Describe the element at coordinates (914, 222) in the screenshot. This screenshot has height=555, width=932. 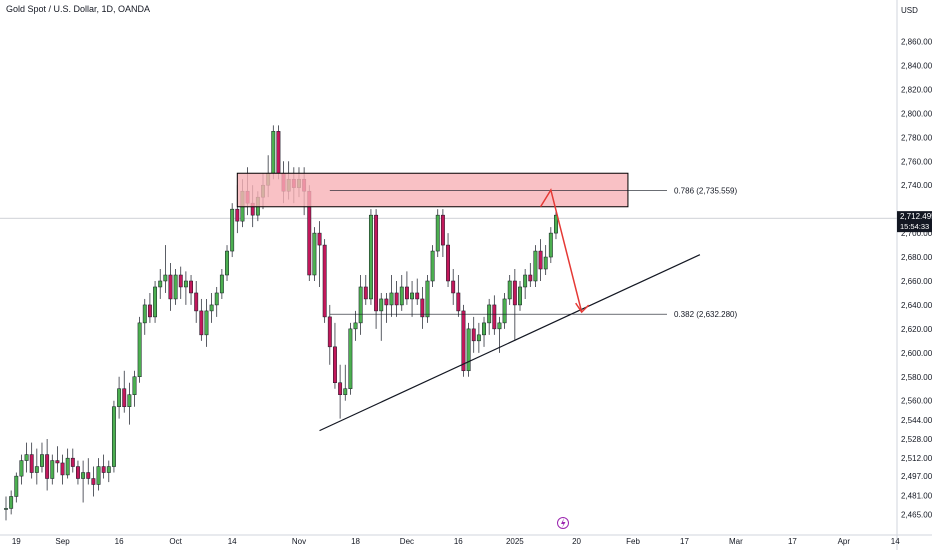
I see `last-price-bg` at that location.